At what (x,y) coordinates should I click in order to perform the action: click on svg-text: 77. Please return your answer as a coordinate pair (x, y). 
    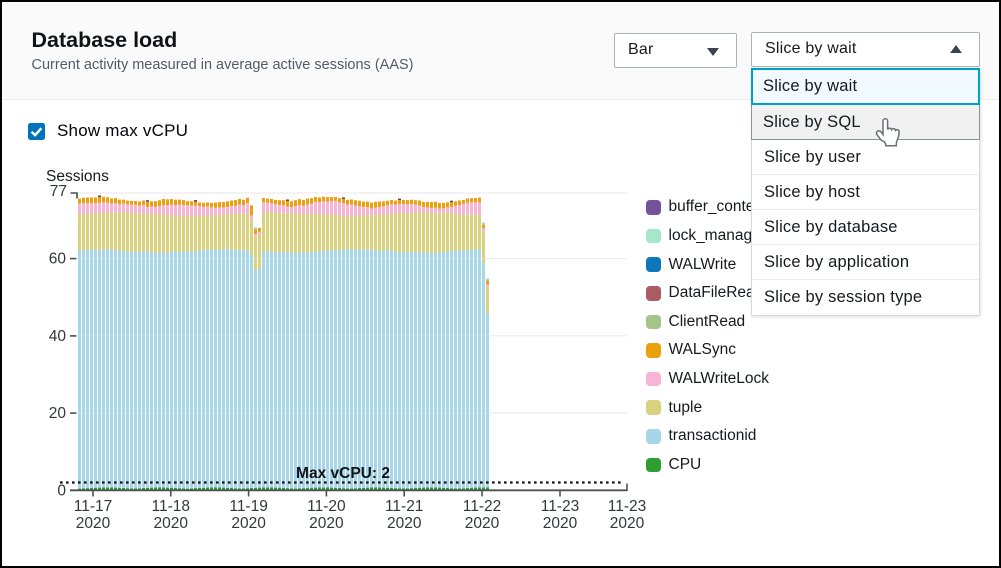
    Looking at the image, I should click on (58, 191).